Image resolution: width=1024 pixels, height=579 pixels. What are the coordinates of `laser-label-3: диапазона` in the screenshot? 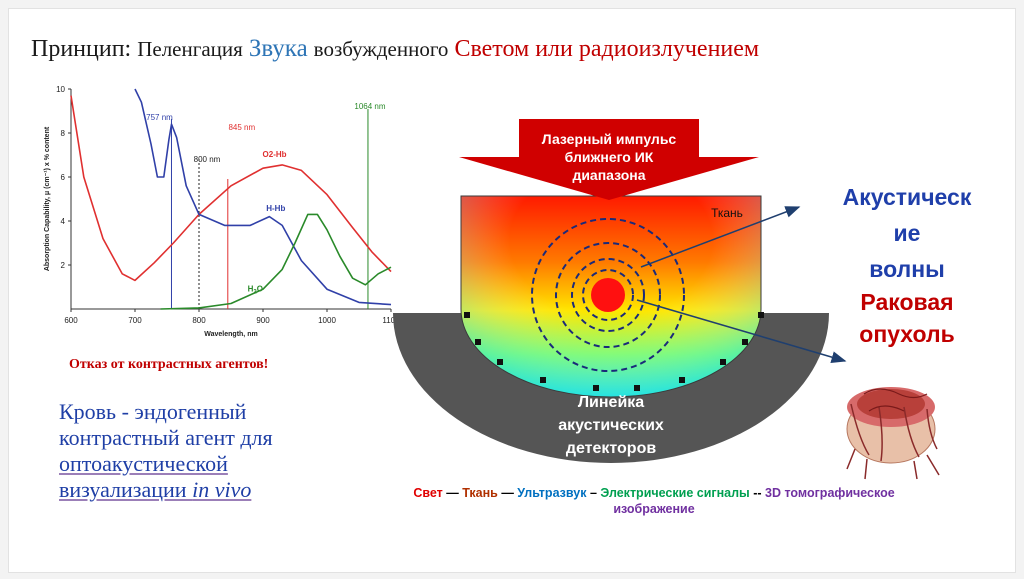 It's located at (608, 175).